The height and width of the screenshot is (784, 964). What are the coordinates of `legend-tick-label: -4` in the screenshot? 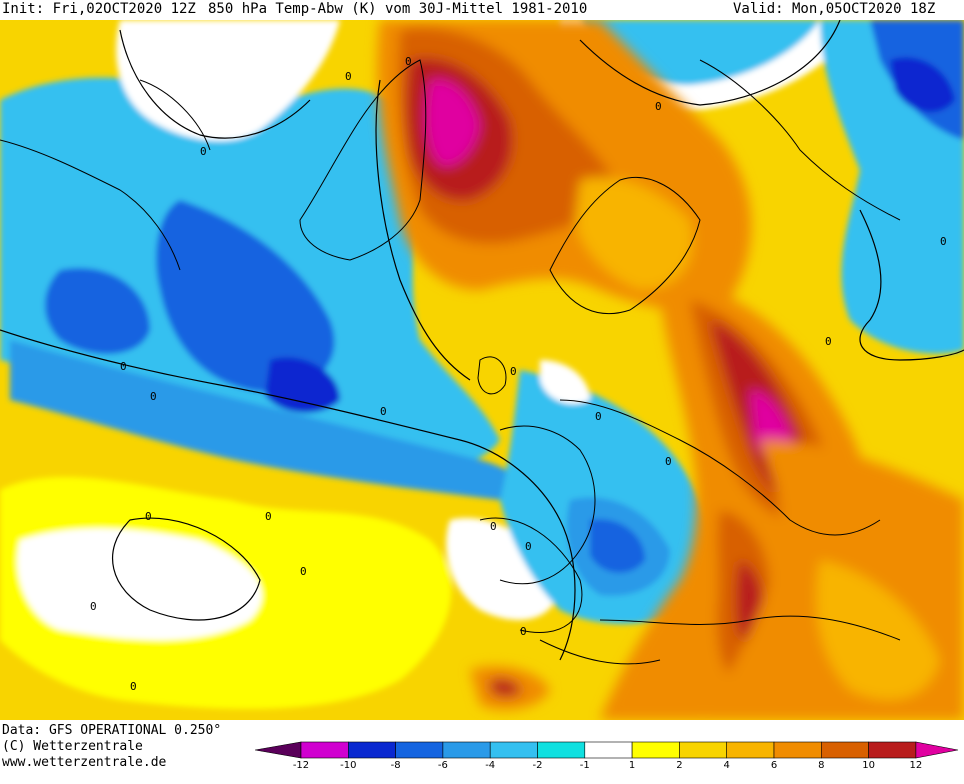 It's located at (490, 765).